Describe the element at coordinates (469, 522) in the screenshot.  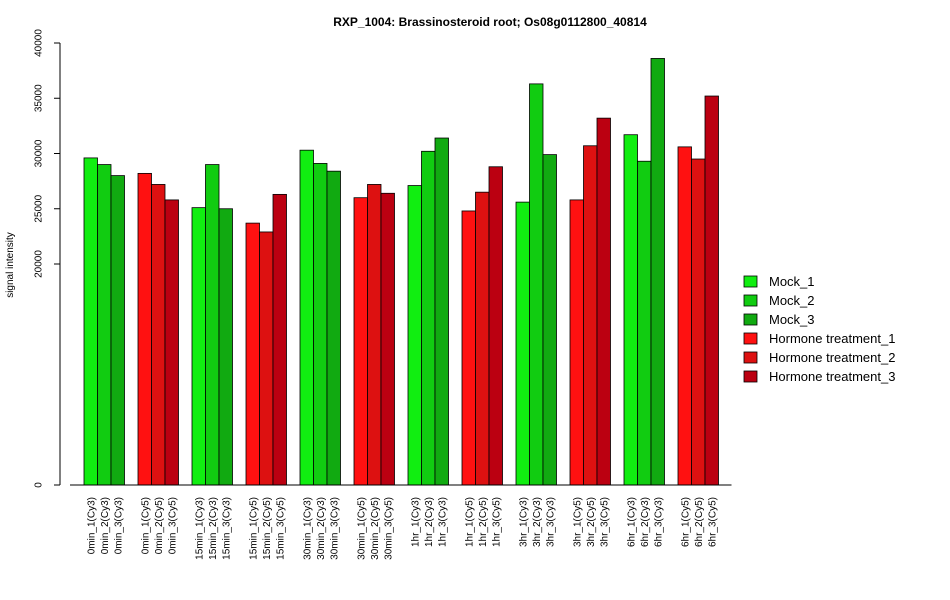
I see `x-tick-label: 1hr_1(Cy5)` at that location.